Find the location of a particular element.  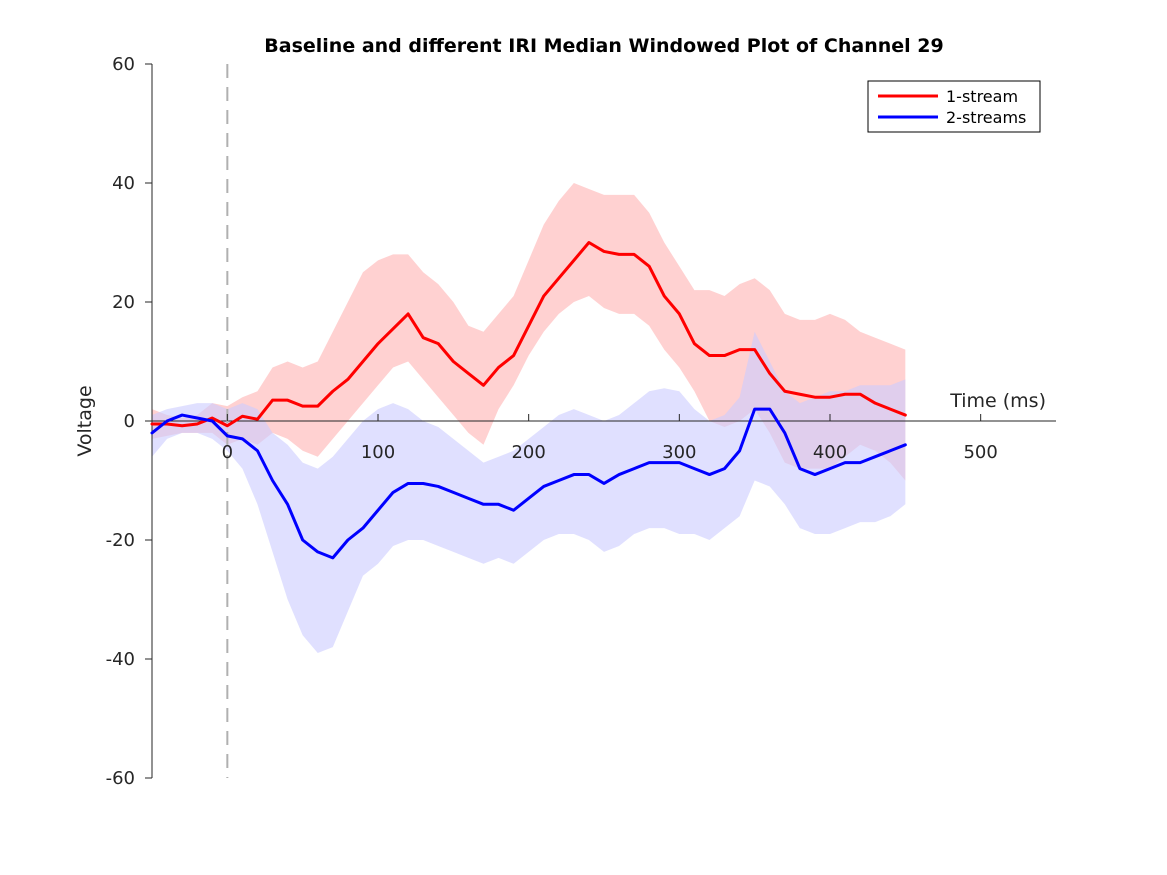

series-line-2-streams is located at coordinates (528, 483).